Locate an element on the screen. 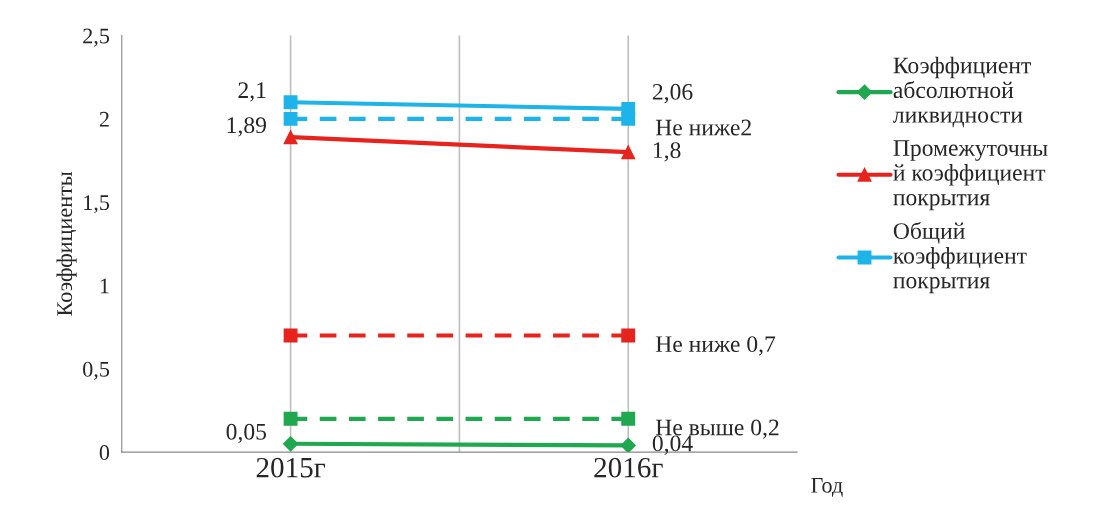  y-tick-label: 2,5 is located at coordinates (96, 37).